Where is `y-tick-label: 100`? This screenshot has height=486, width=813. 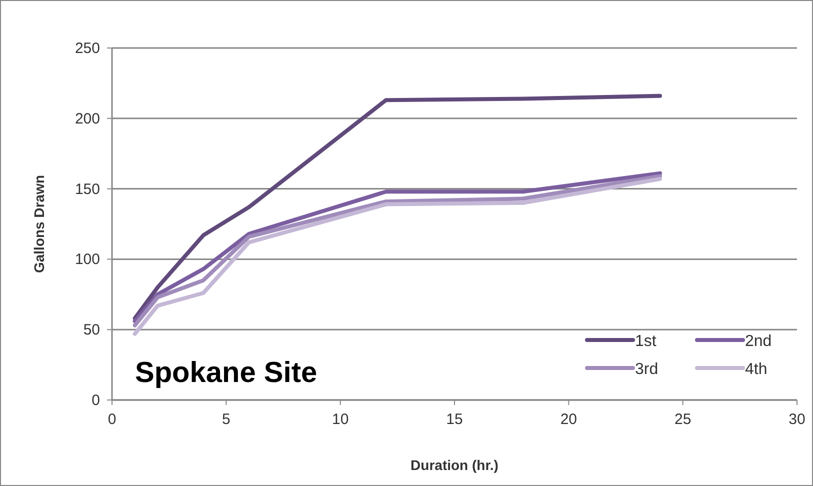 y-tick-label: 100 is located at coordinates (87, 259).